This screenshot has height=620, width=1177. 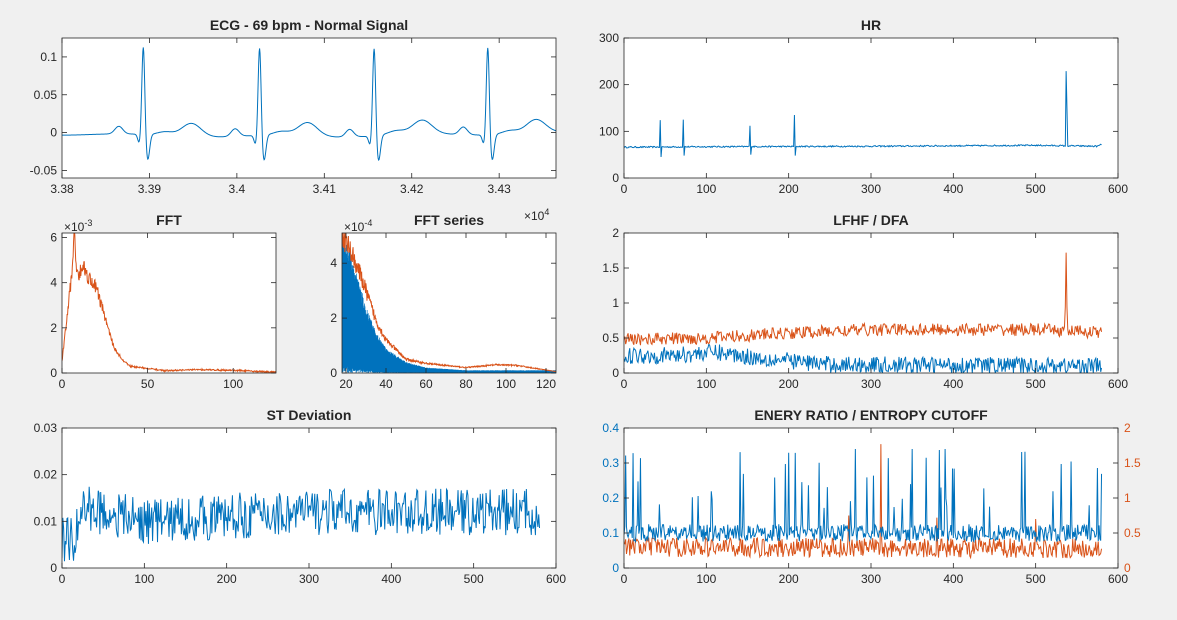 I want to click on y-tick-label: 200, so click(x=609, y=85).